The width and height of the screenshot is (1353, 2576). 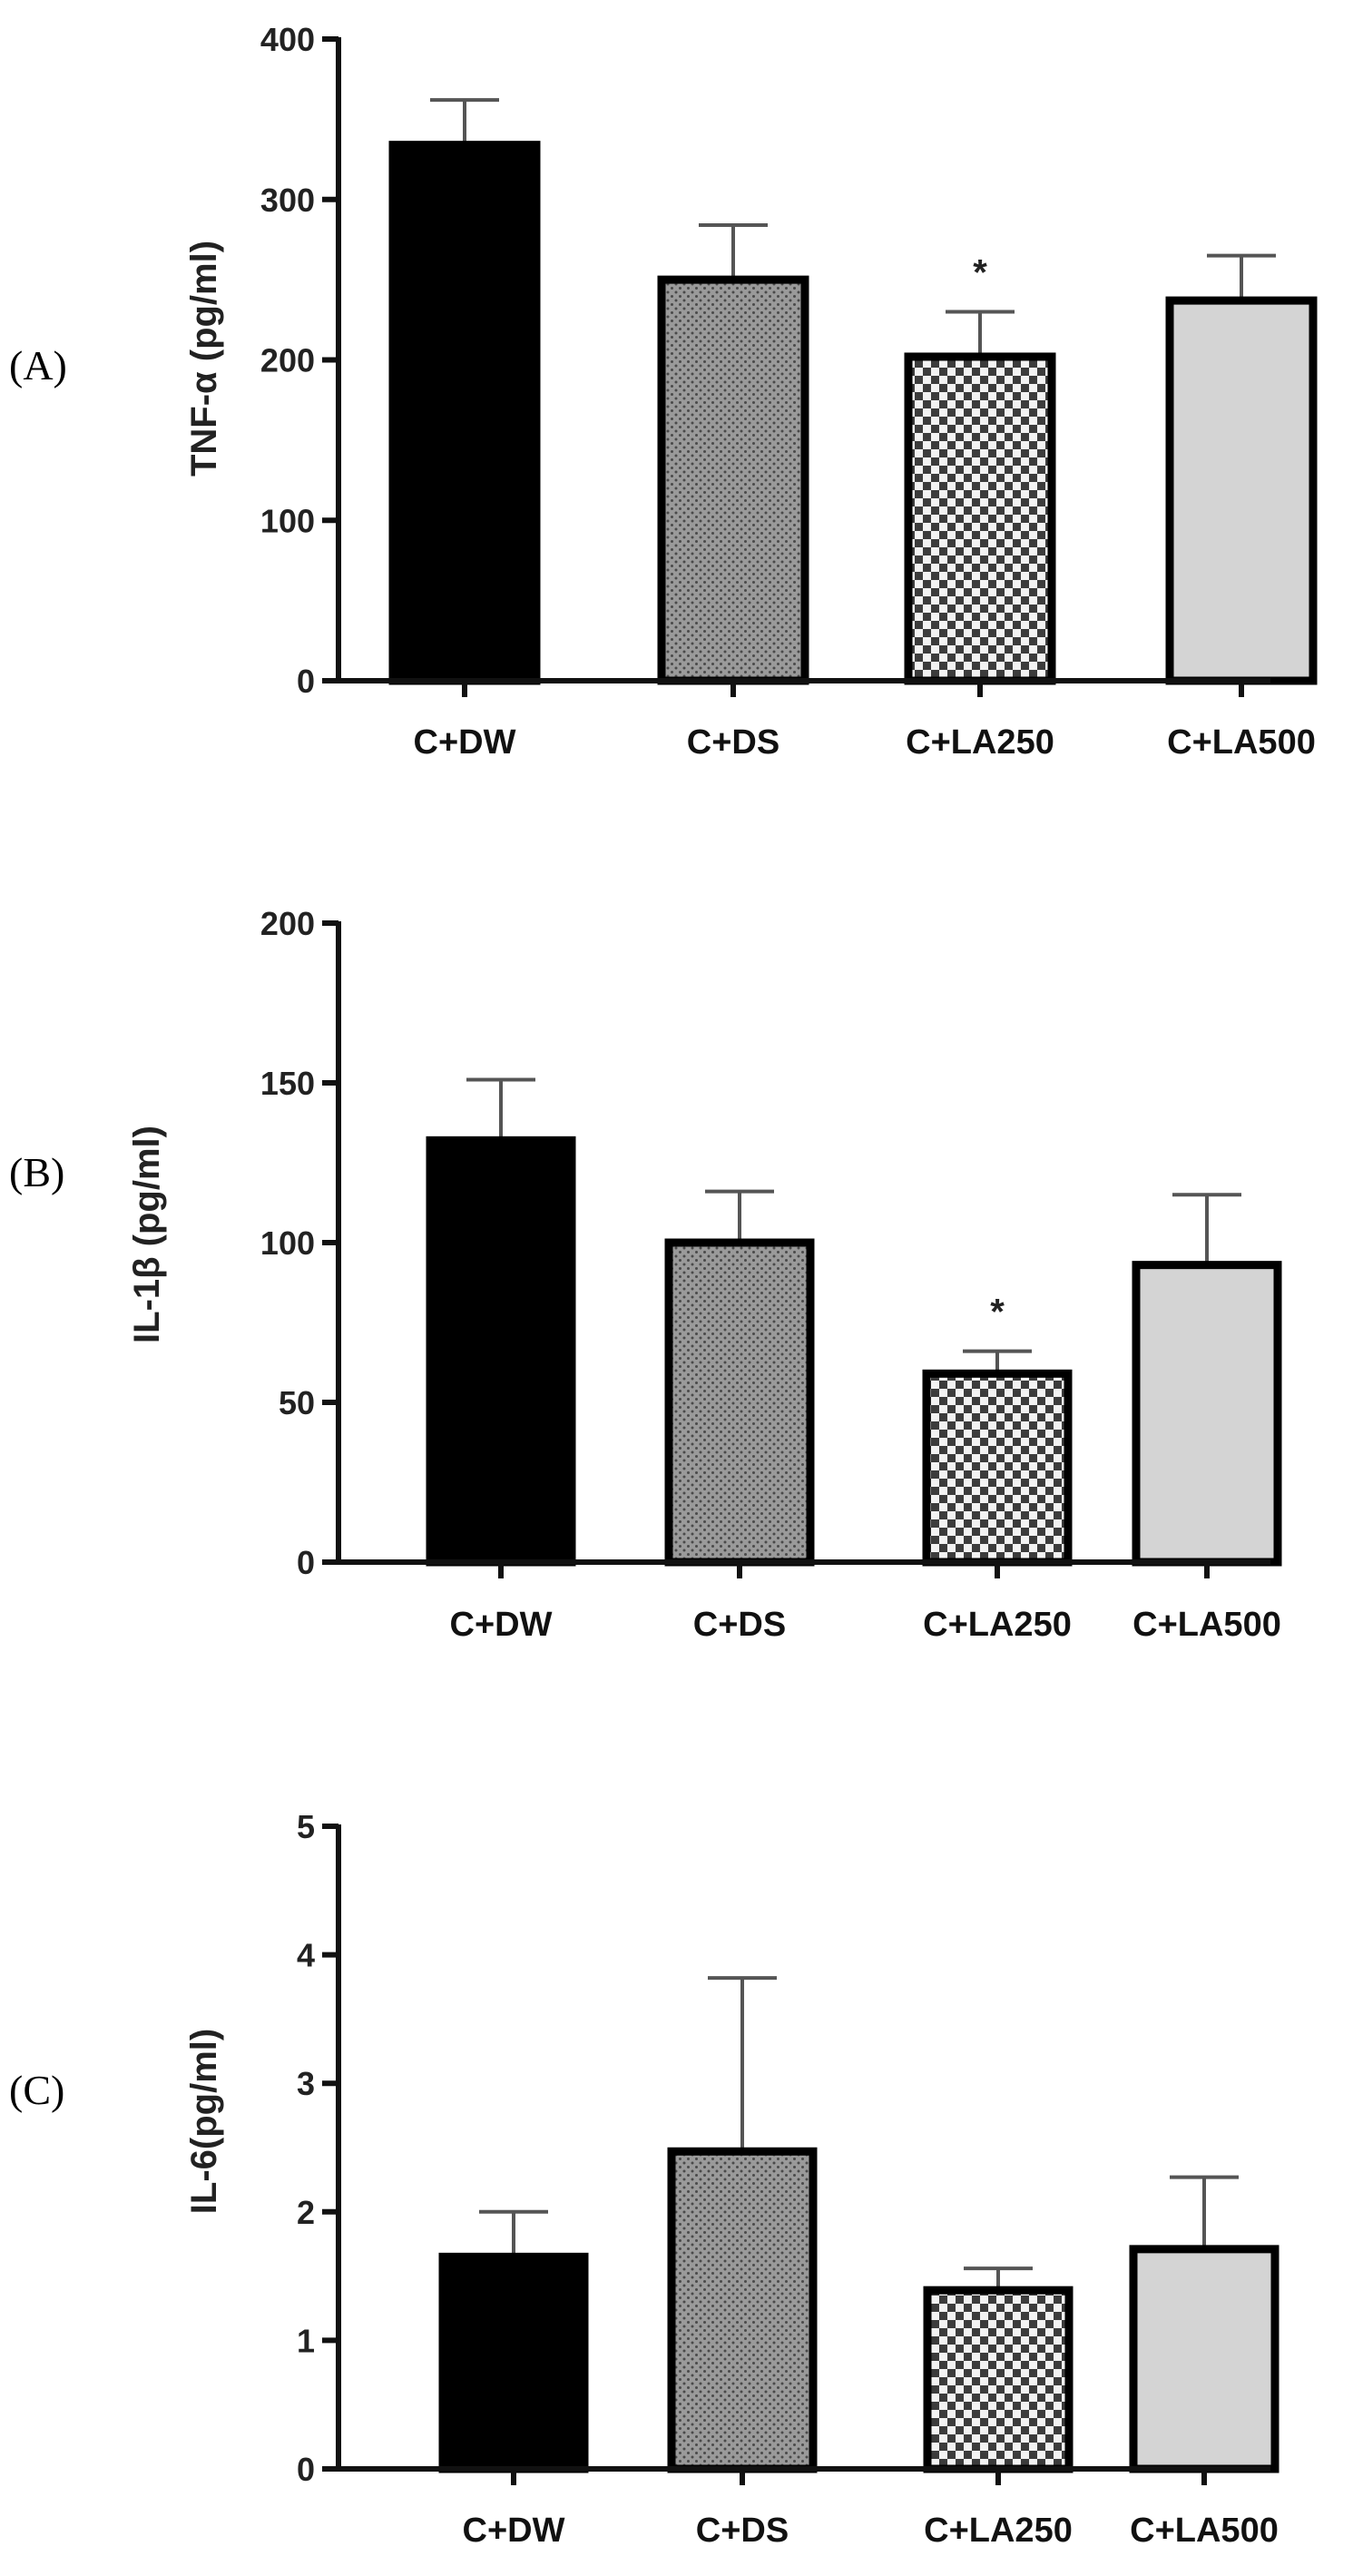 I want to click on category-label-c-1: C+DS, so click(x=742, y=2531).